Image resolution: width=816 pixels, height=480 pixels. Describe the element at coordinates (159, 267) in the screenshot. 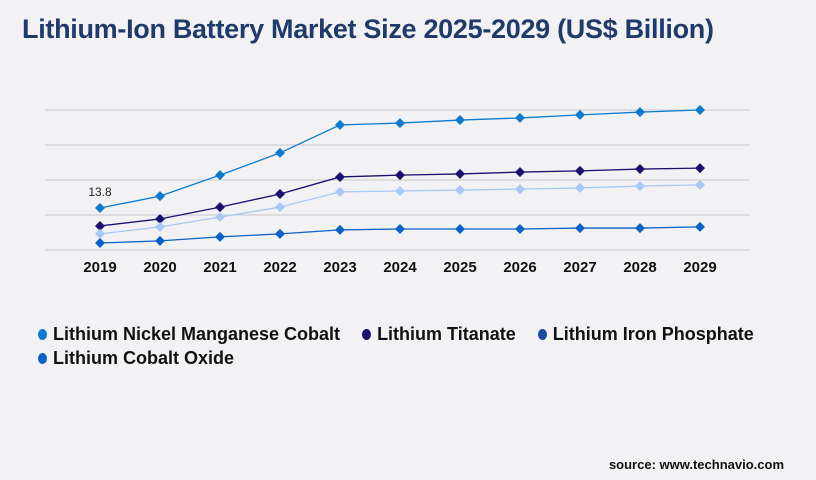

I see `x-tick-label: 2020` at that location.